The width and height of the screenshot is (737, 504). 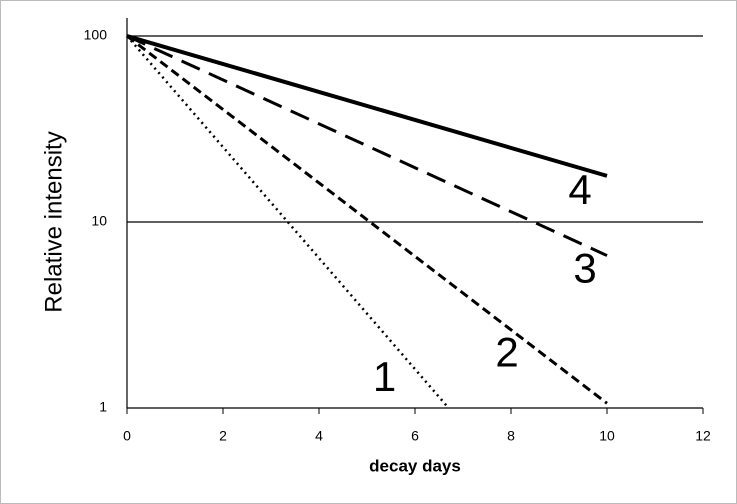 I want to click on x-tick-label: 8, so click(x=511, y=436).